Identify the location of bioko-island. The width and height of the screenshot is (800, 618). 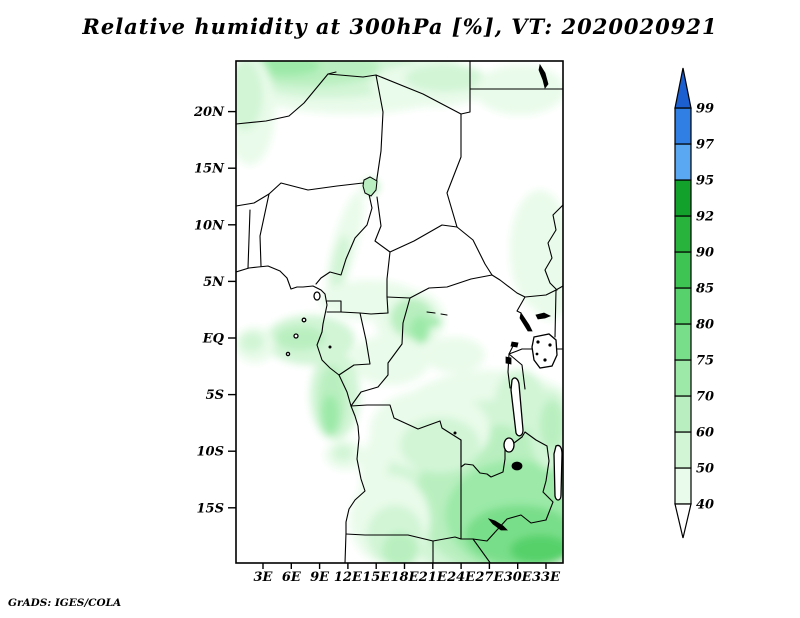
(317, 296).